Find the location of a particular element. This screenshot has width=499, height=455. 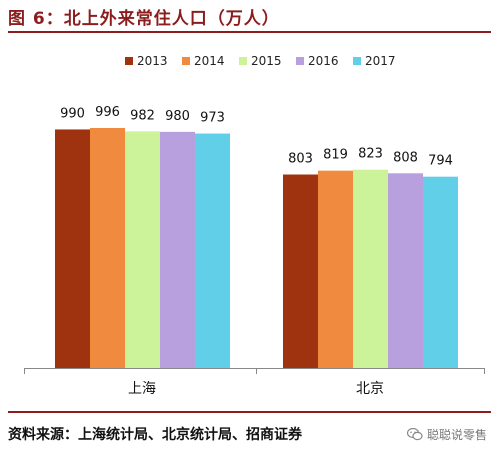

data-label-北京-2017: 794 is located at coordinates (440, 161).